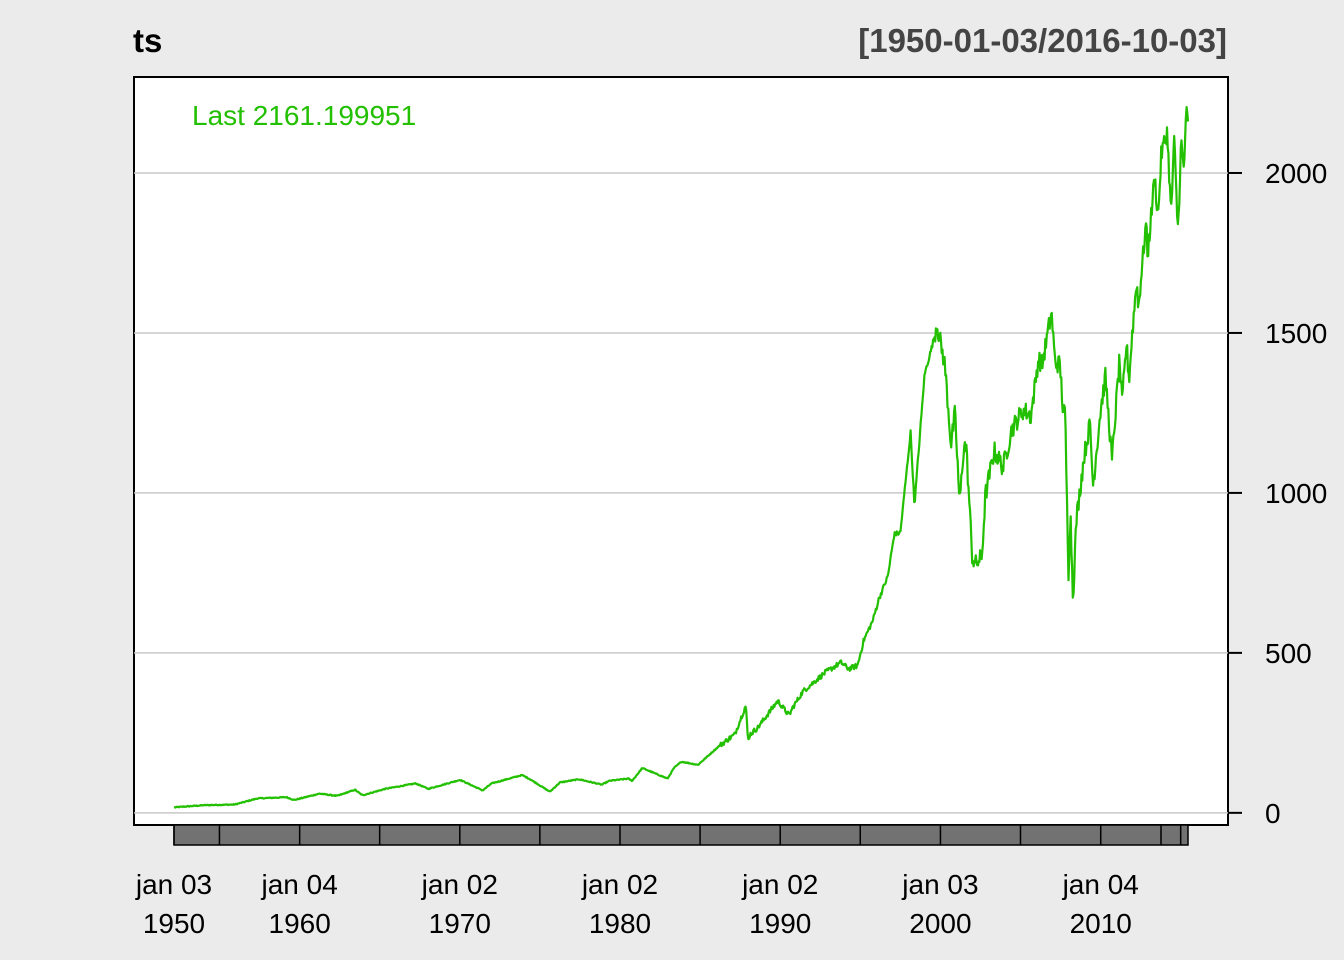 The height and width of the screenshot is (960, 1344). What do you see at coordinates (1101, 923) in the screenshot?
I see `x-tick-label-year: 2010` at bounding box center [1101, 923].